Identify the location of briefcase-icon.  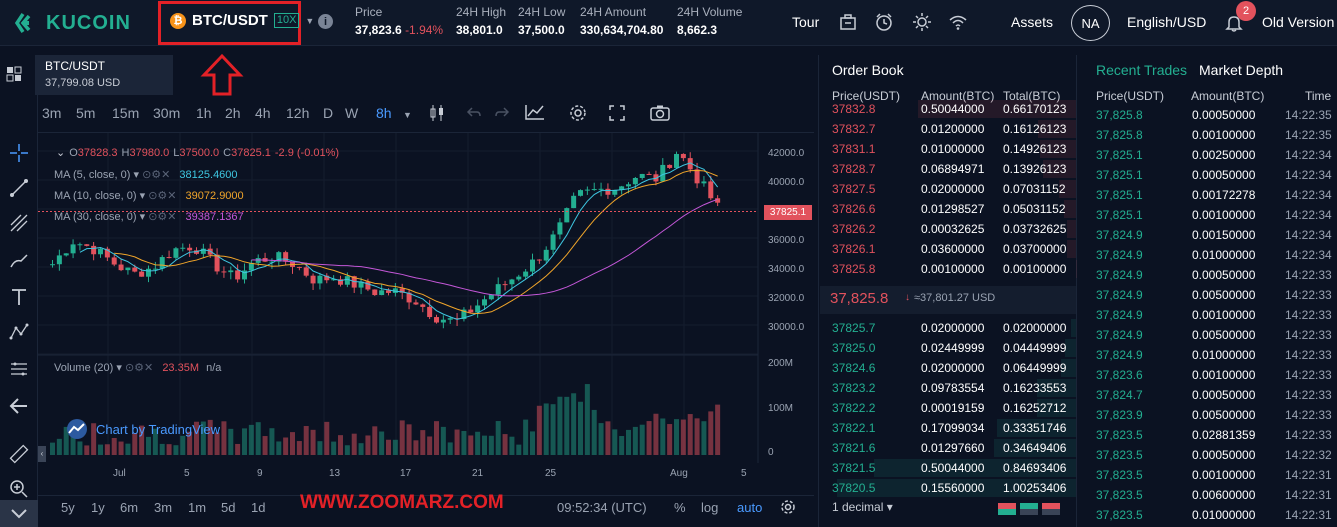
(848, 22).